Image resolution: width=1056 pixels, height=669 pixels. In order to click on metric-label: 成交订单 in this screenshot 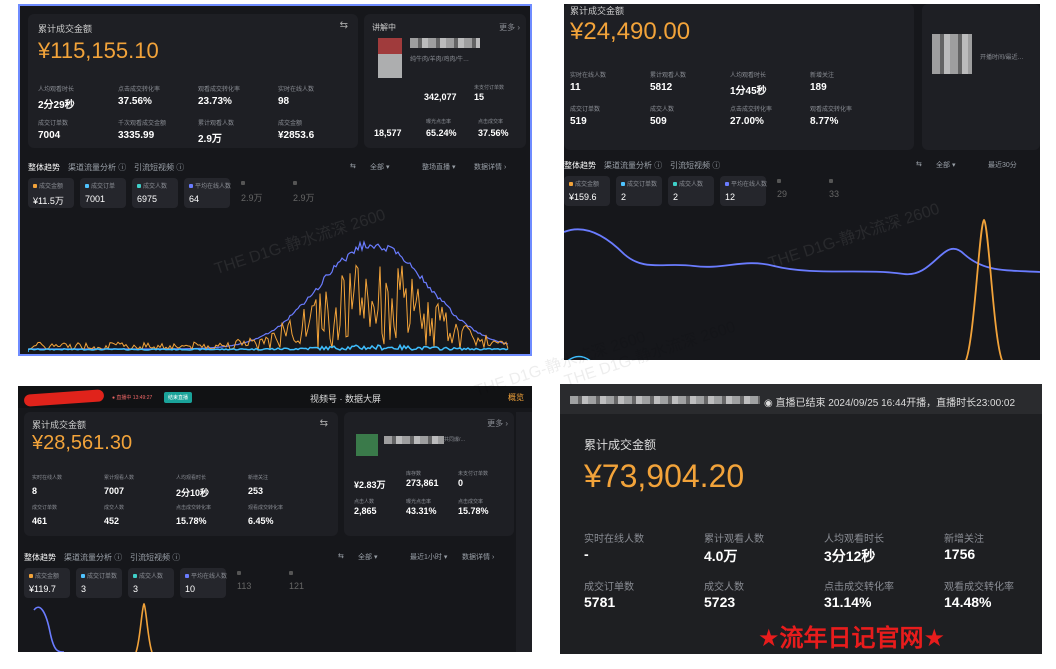, I will do `click(103, 187)`.